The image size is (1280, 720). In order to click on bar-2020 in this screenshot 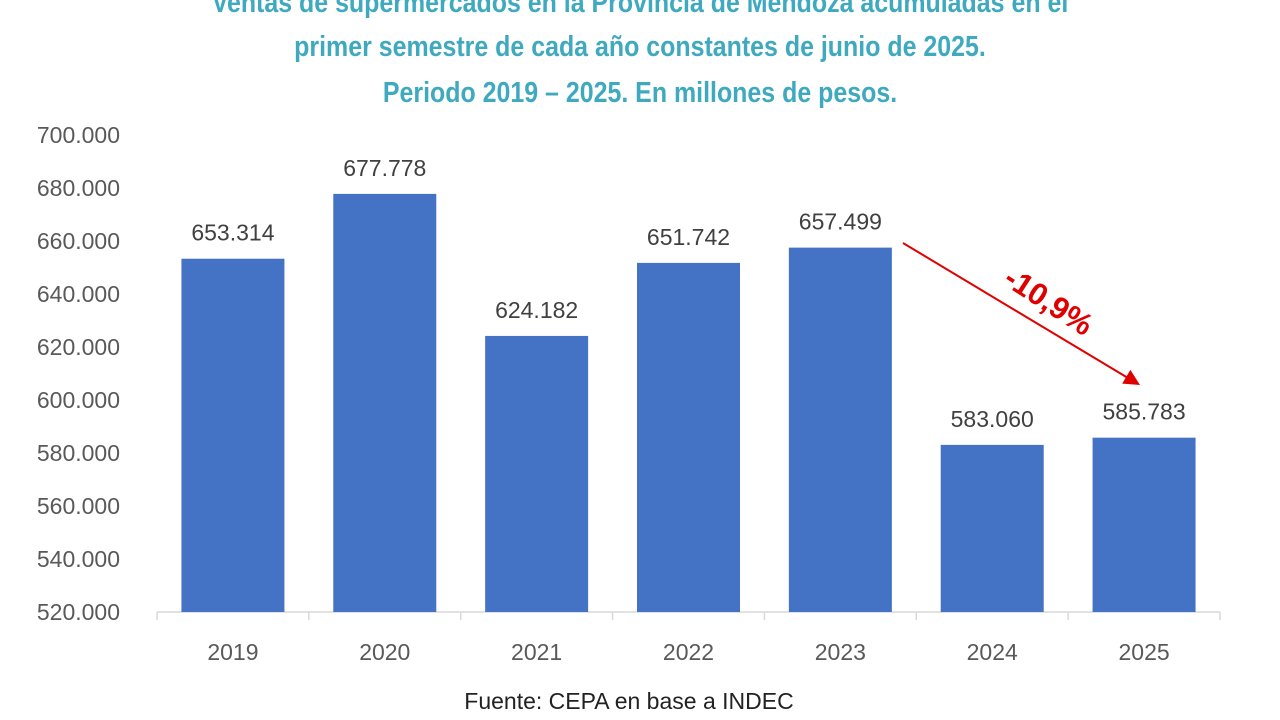, I will do `click(385, 402)`.